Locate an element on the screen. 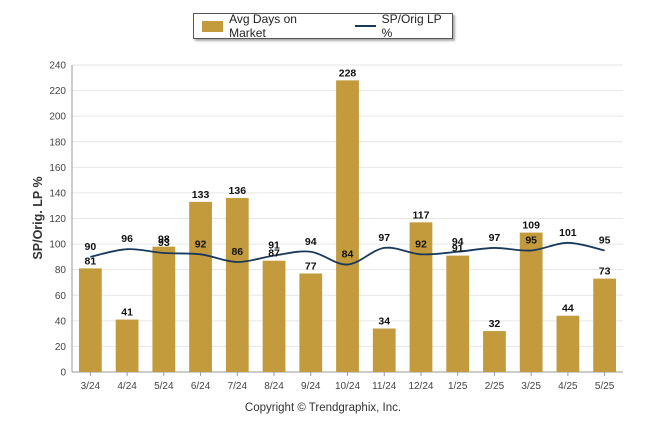  x-tick-label: 10/24 is located at coordinates (347, 386).